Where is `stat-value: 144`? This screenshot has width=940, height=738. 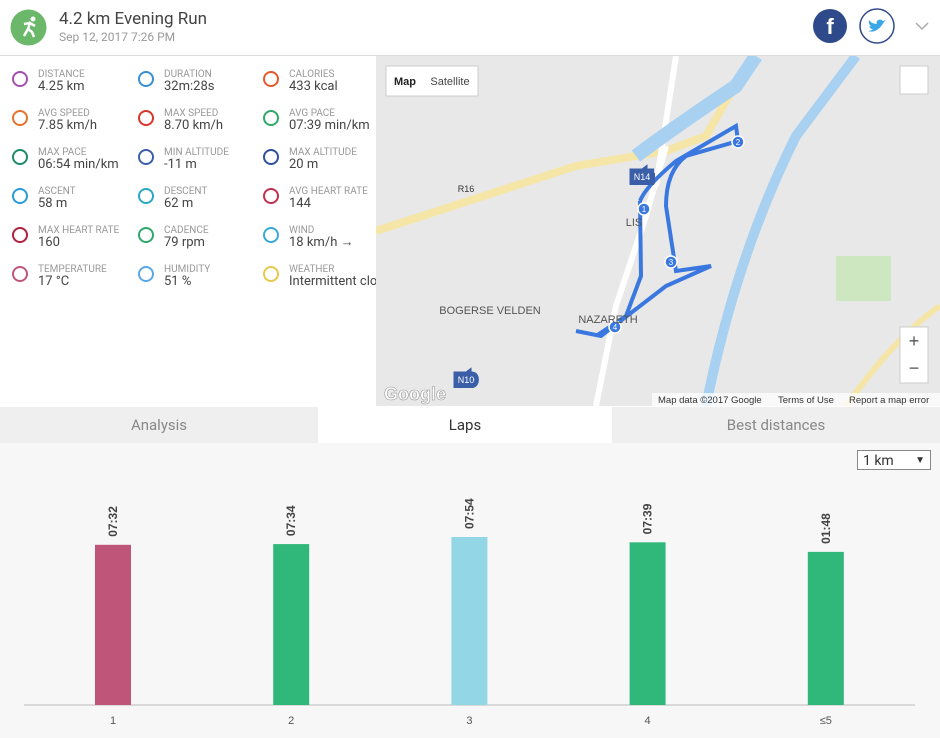 stat-value: 144 is located at coordinates (300, 203).